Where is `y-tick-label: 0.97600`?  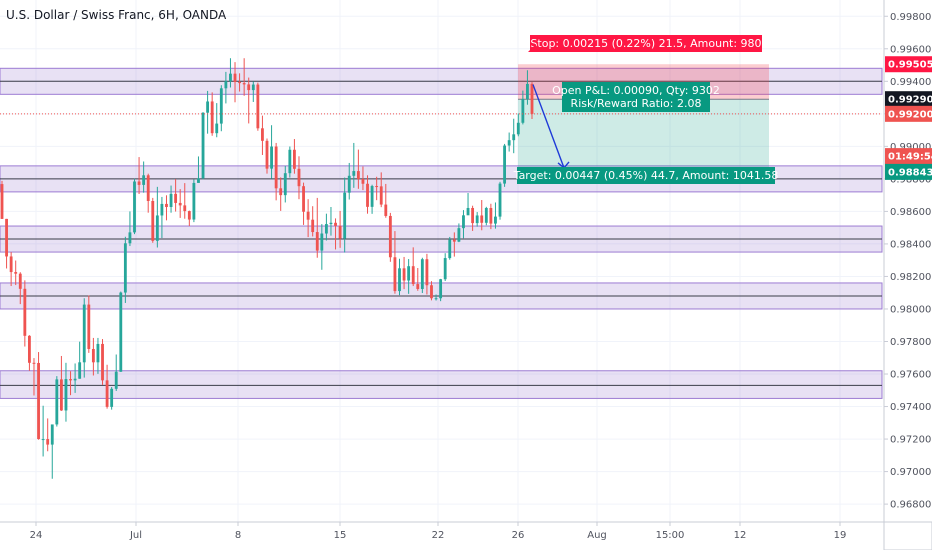
y-tick-label: 0.97600 is located at coordinates (910, 375).